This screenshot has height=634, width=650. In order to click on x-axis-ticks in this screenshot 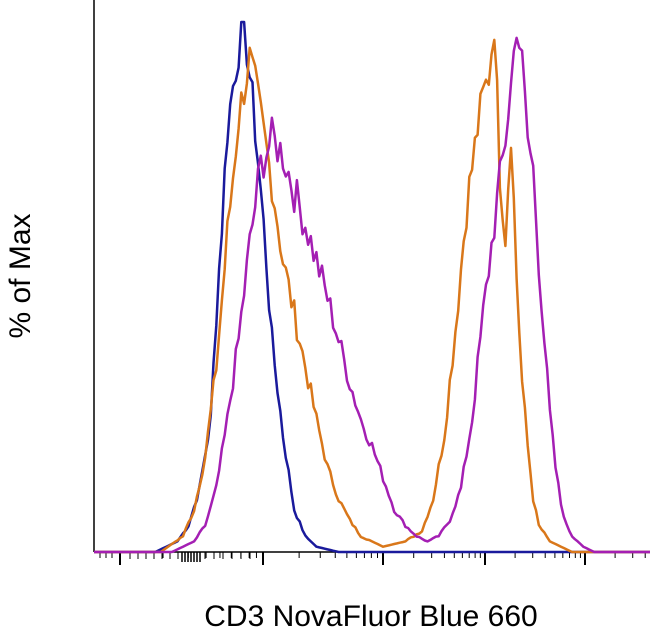, I will do `click(372, 558)`.